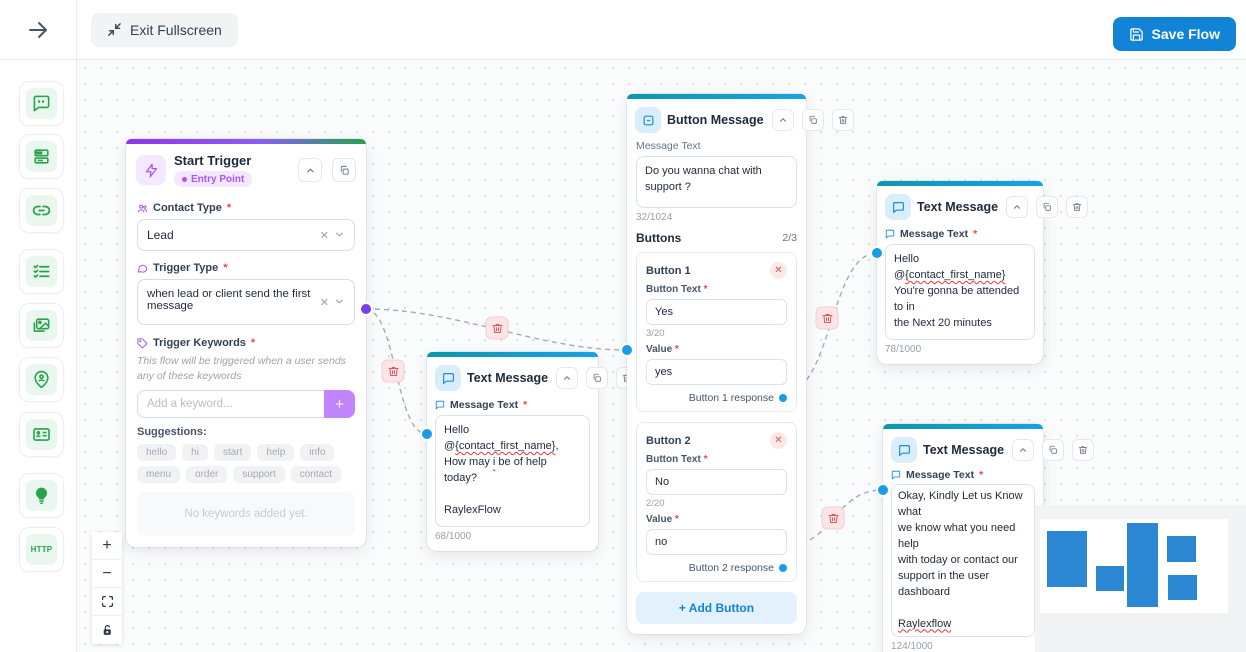 Image resolution: width=1246 pixels, height=652 pixels. Describe the element at coordinates (142, 343) in the screenshot. I see `tag-icon` at that location.